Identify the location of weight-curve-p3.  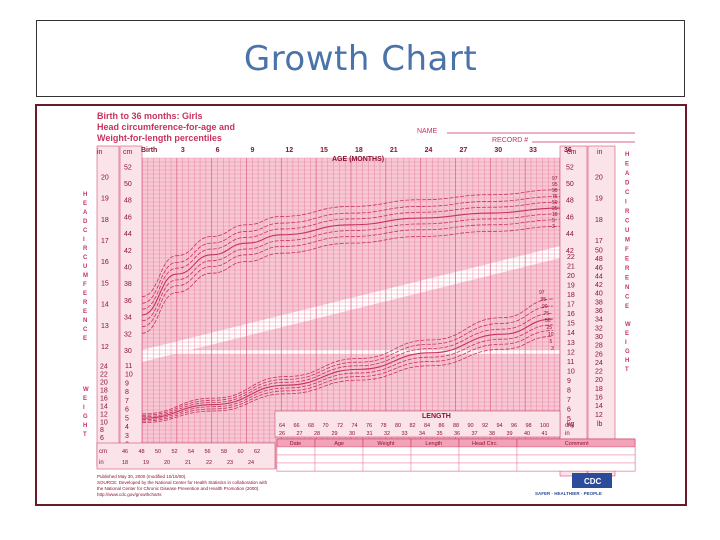
(347, 379).